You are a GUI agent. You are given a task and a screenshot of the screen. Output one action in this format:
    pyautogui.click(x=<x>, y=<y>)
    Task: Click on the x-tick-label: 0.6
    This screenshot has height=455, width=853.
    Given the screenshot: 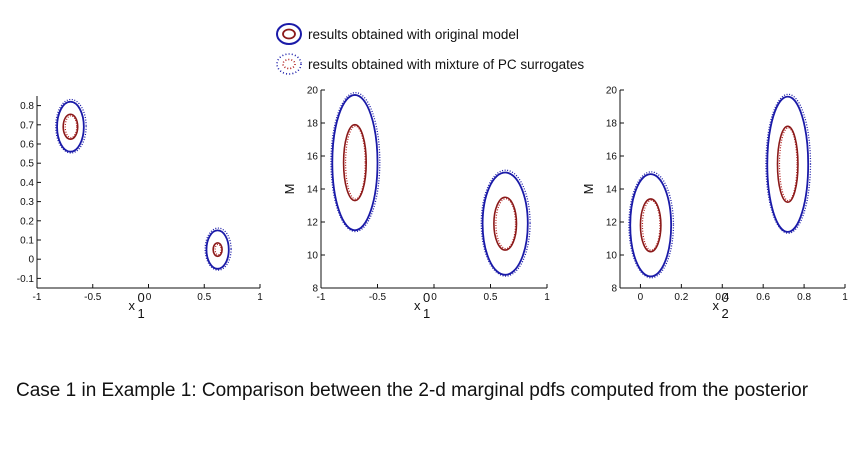 What is the action you would take?
    pyautogui.click(x=763, y=297)
    